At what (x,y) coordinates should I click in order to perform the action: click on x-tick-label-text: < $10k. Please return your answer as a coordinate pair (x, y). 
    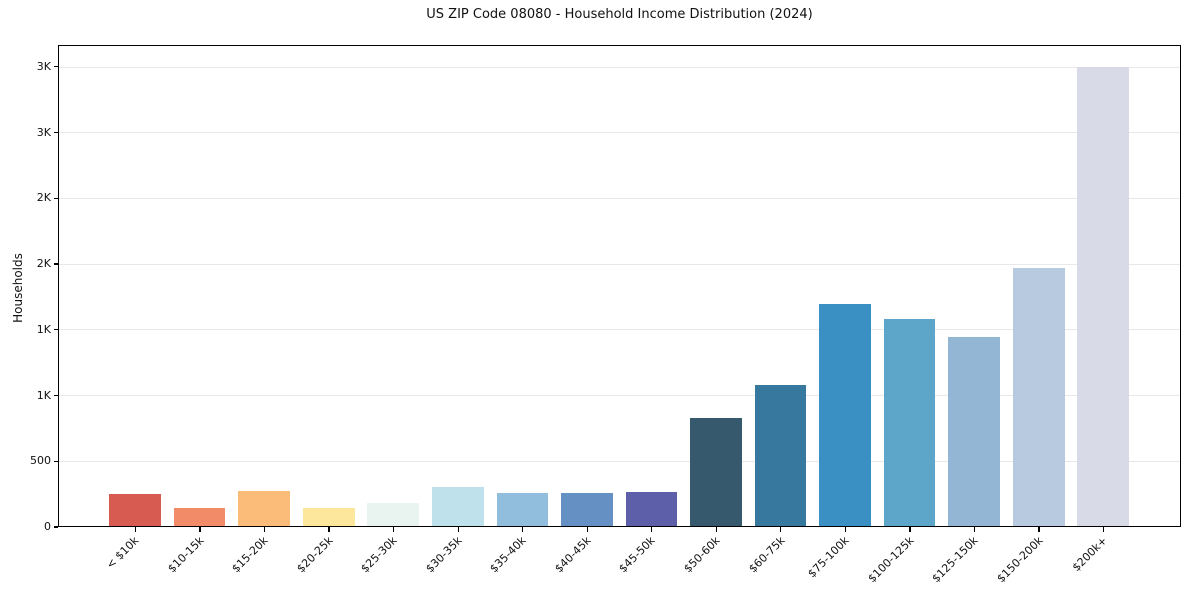
    Looking at the image, I should click on (123, 553).